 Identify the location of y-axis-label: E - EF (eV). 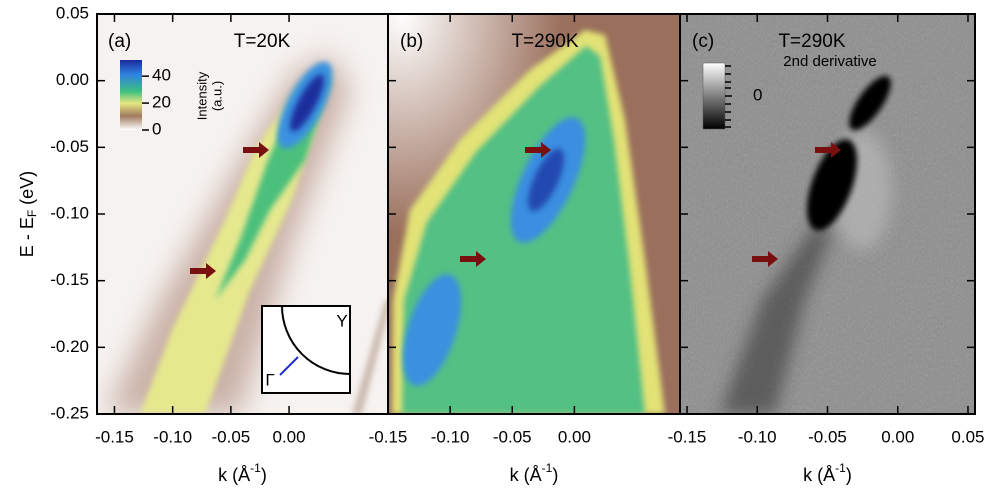
(28, 214).